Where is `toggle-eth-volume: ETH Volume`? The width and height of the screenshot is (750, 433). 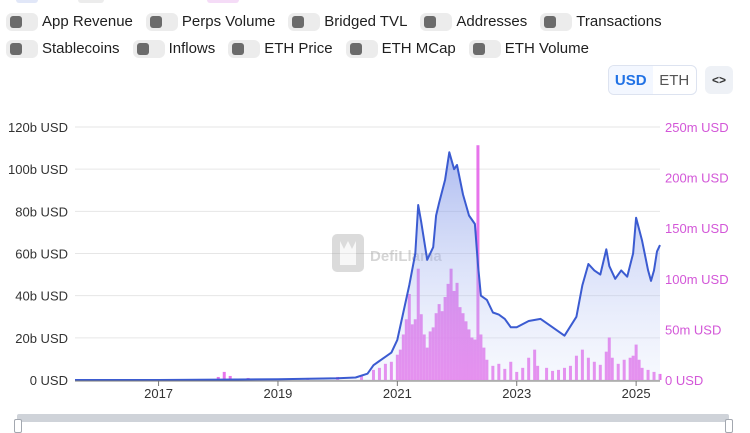
toggle-eth-volume: ETH Volume is located at coordinates (528, 49).